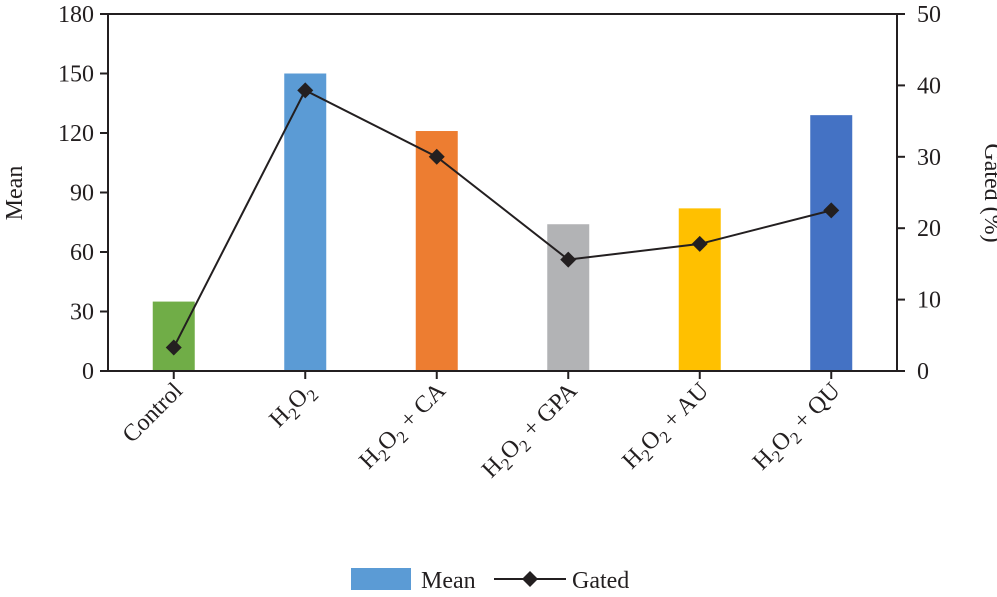 The image size is (997, 597). I want to click on right-tick-label: 50, so click(929, 15).